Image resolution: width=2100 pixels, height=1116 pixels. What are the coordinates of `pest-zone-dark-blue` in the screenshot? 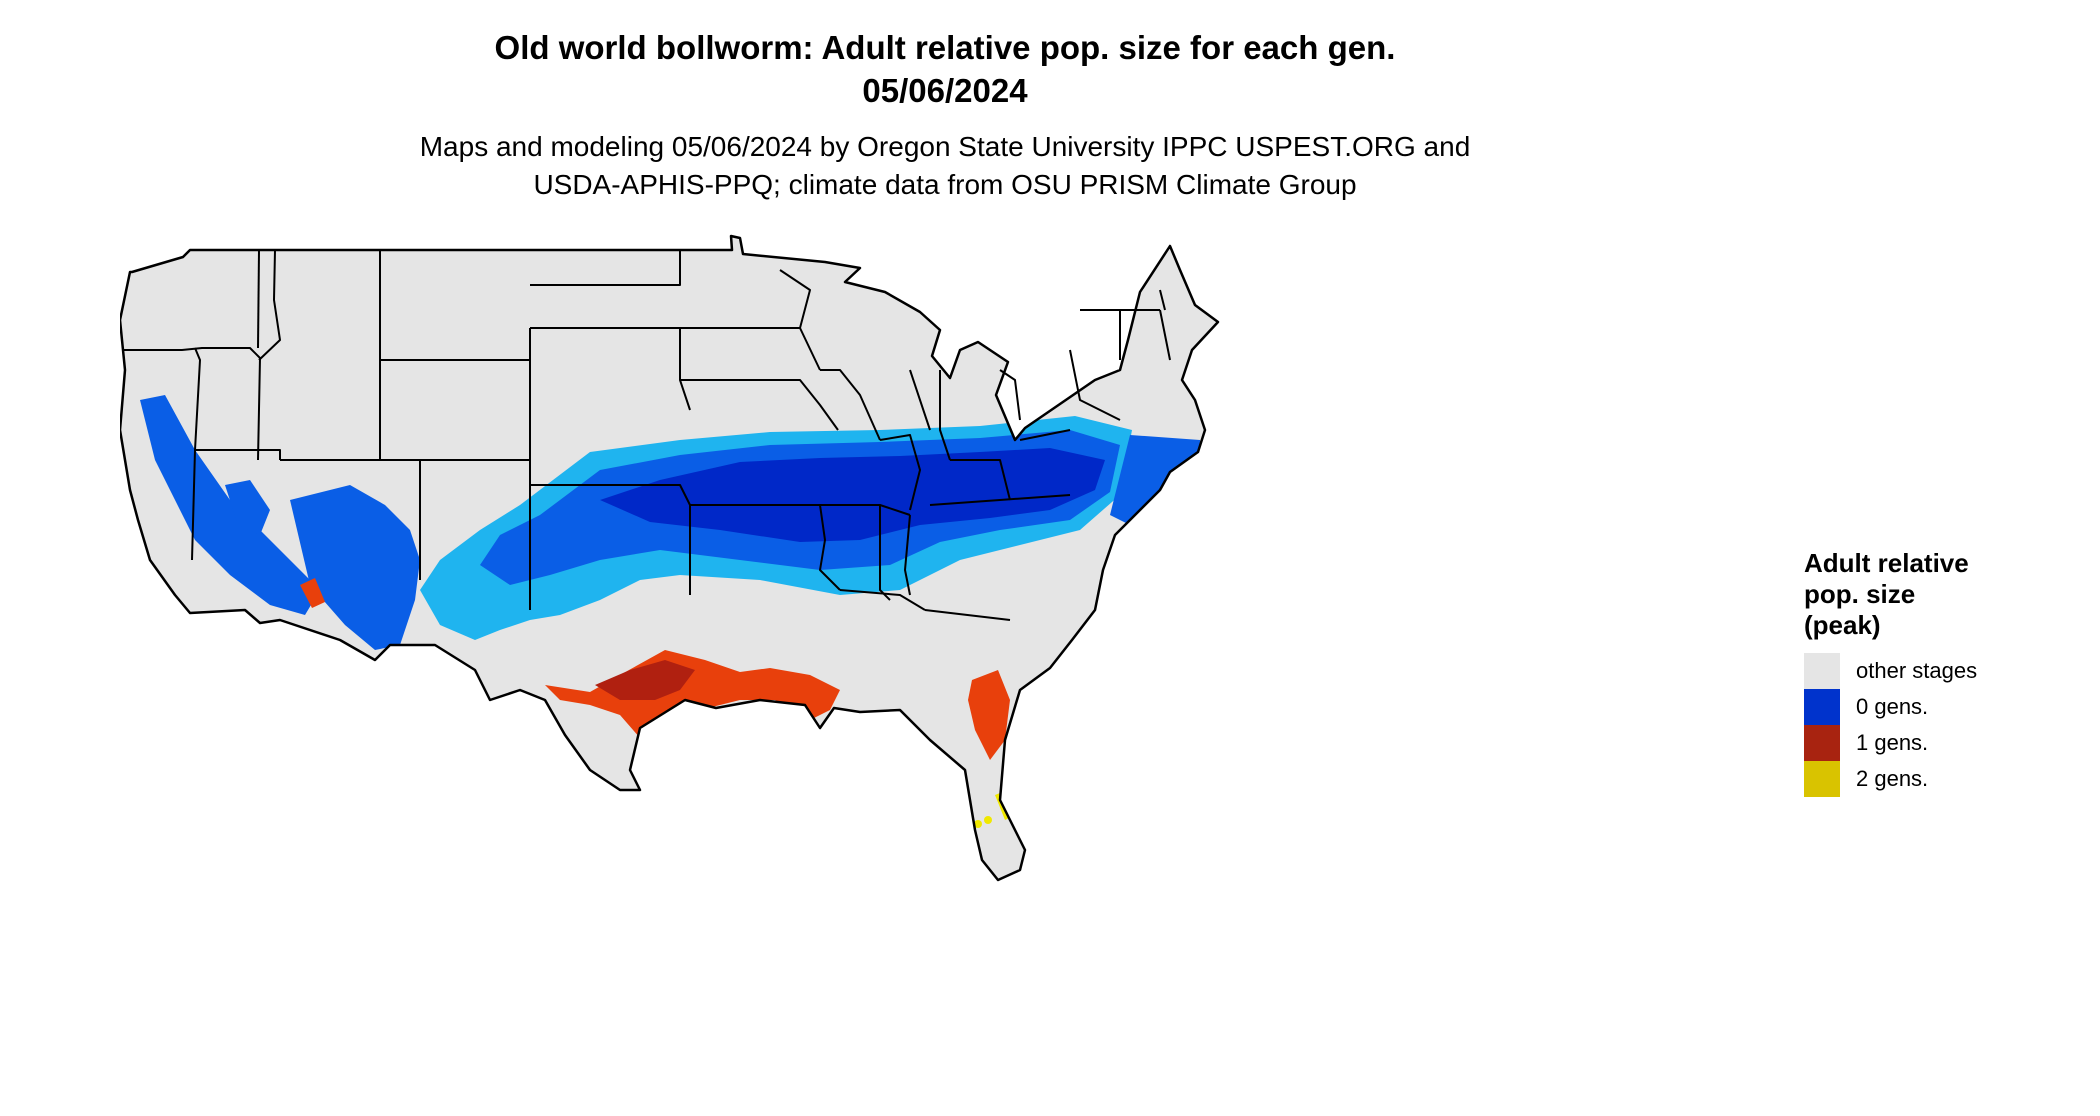 It's located at (852, 495).